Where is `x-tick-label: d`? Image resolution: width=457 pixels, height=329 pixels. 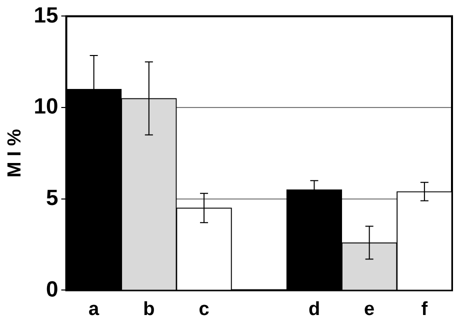 x-tick-label: d is located at coordinates (314, 309).